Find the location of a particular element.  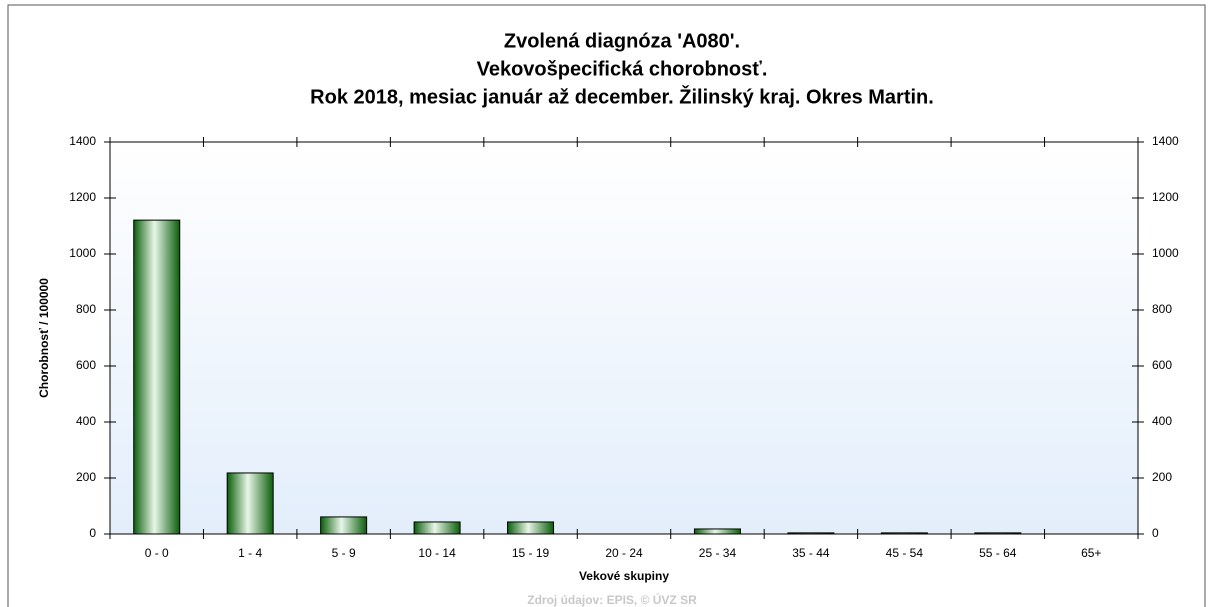

y2-tick-label: 200 is located at coordinates (1162, 477).